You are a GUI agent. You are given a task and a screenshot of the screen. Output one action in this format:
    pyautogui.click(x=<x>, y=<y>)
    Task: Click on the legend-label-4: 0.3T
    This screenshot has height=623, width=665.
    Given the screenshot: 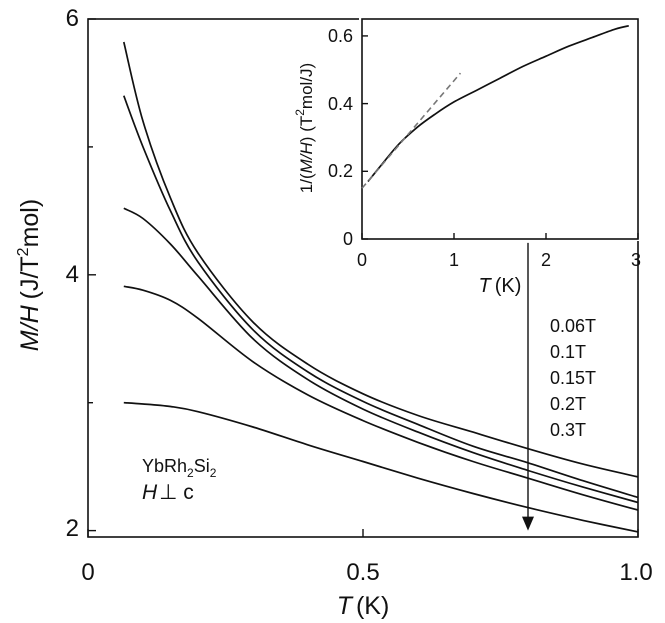 What is the action you would take?
    pyautogui.click(x=568, y=430)
    